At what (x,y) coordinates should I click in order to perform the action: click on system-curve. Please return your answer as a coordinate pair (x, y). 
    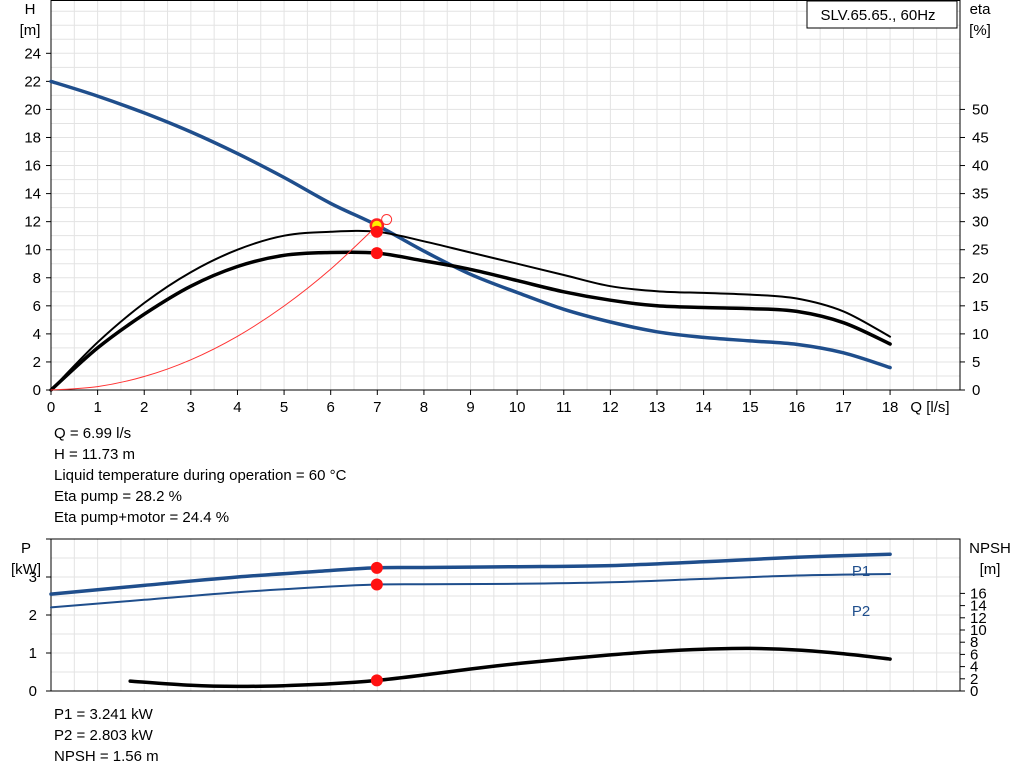
    Looking at the image, I should click on (214, 307).